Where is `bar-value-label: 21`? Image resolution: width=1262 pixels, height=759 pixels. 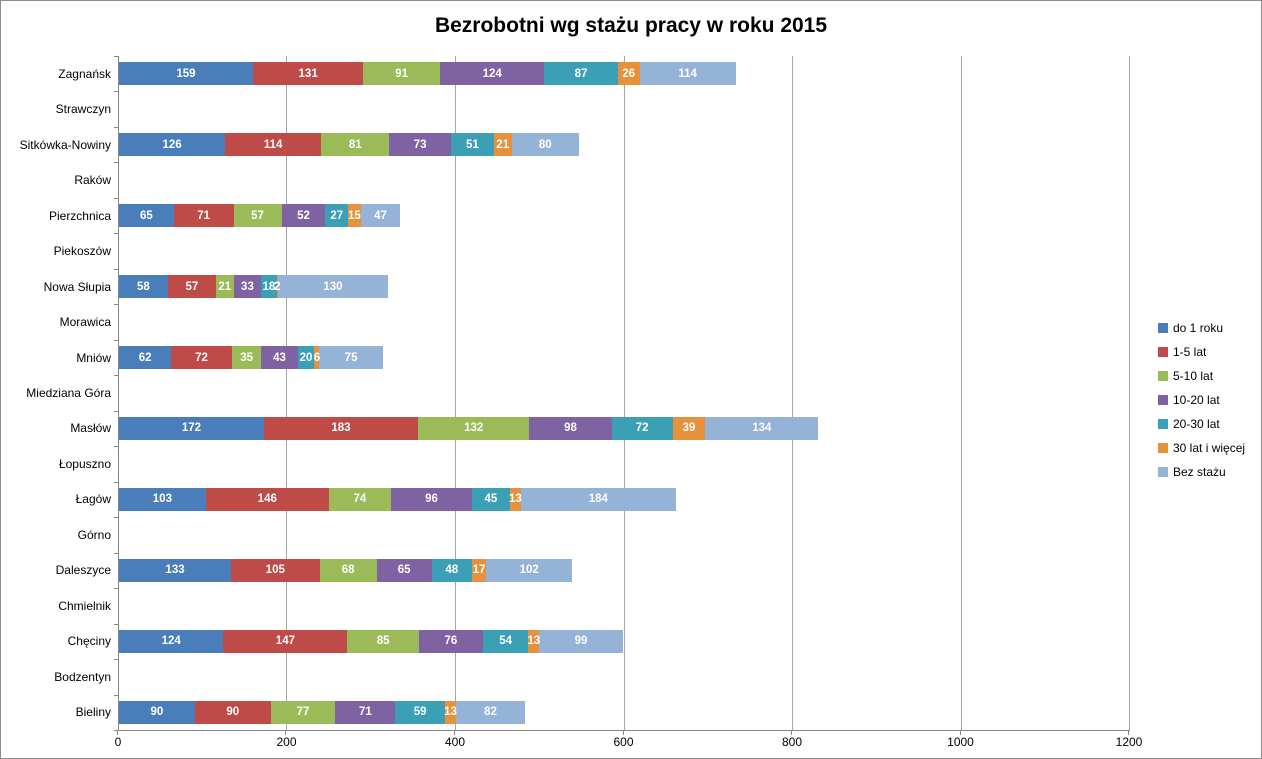 bar-value-label: 21 is located at coordinates (225, 286).